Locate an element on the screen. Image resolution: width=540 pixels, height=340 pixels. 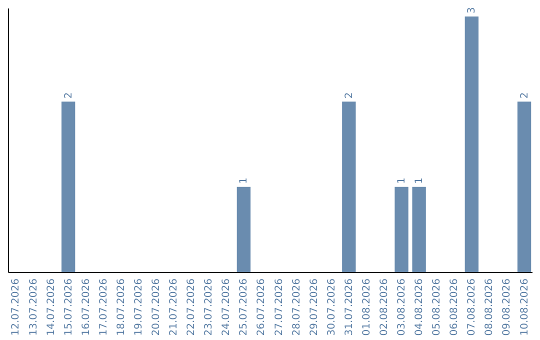
data-label: 3 is located at coordinates (472, 10).